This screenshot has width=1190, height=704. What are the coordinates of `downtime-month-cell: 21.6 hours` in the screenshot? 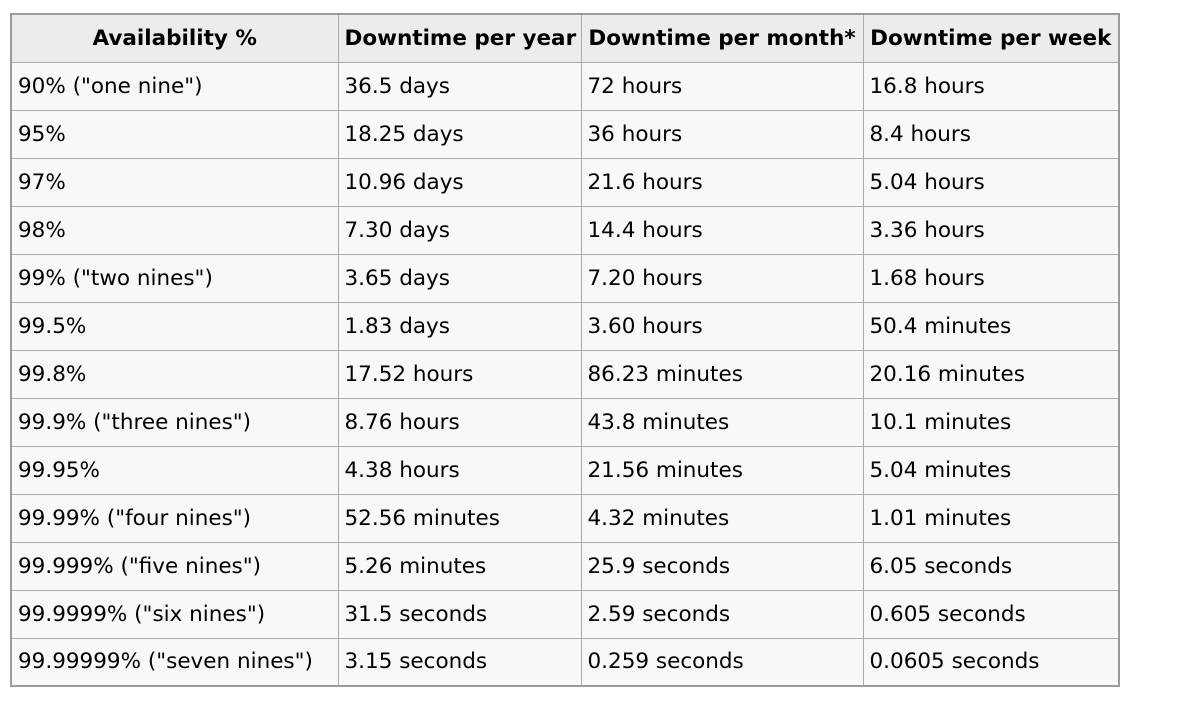 It's located at (722, 182).